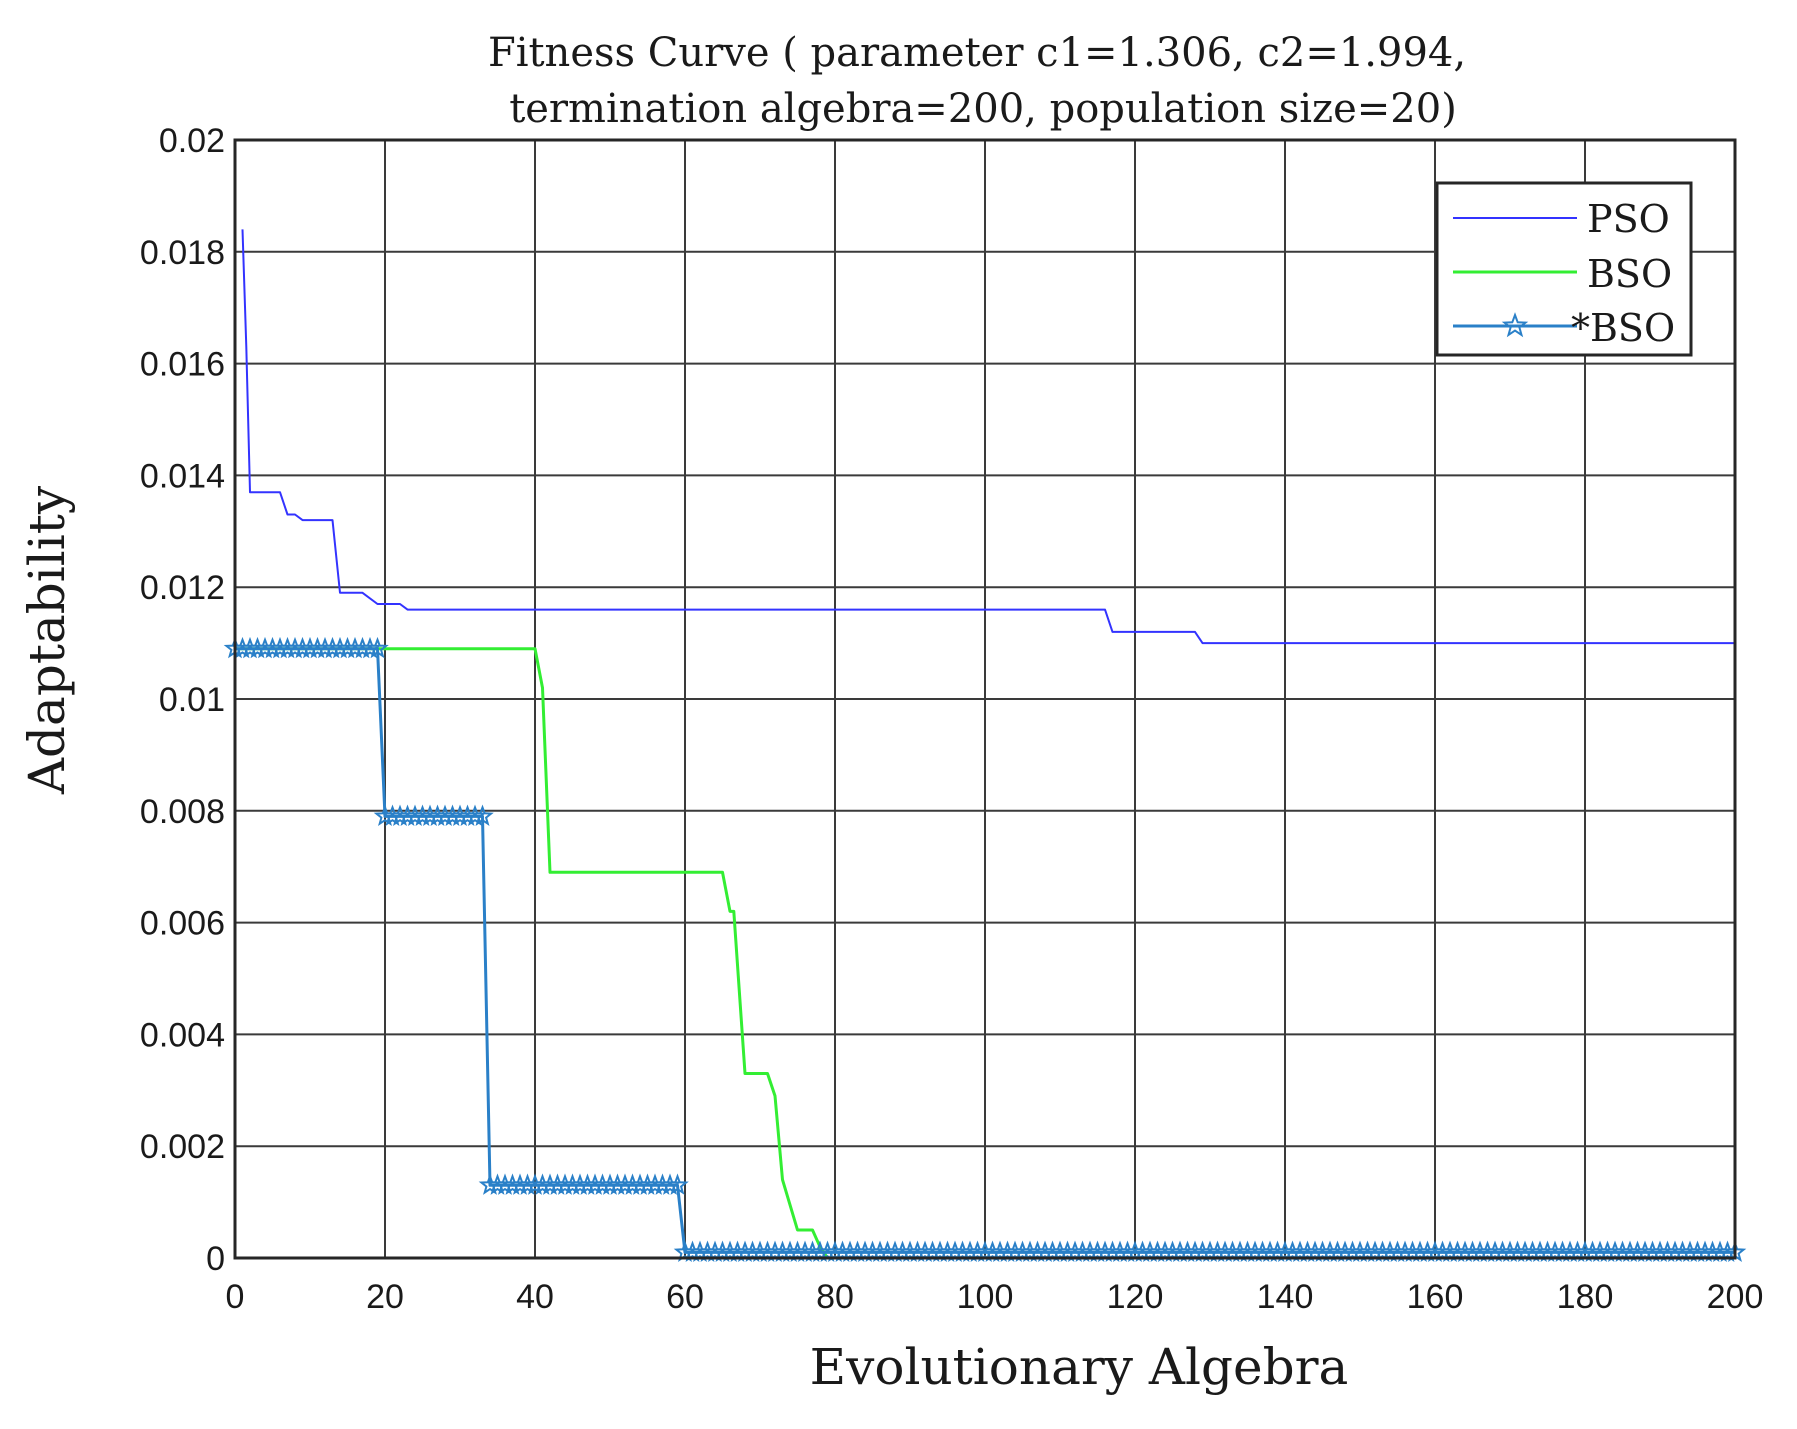 This screenshot has height=1429, width=1797. I want to click on legend-label-star-bso: *BSO, so click(1623, 328).